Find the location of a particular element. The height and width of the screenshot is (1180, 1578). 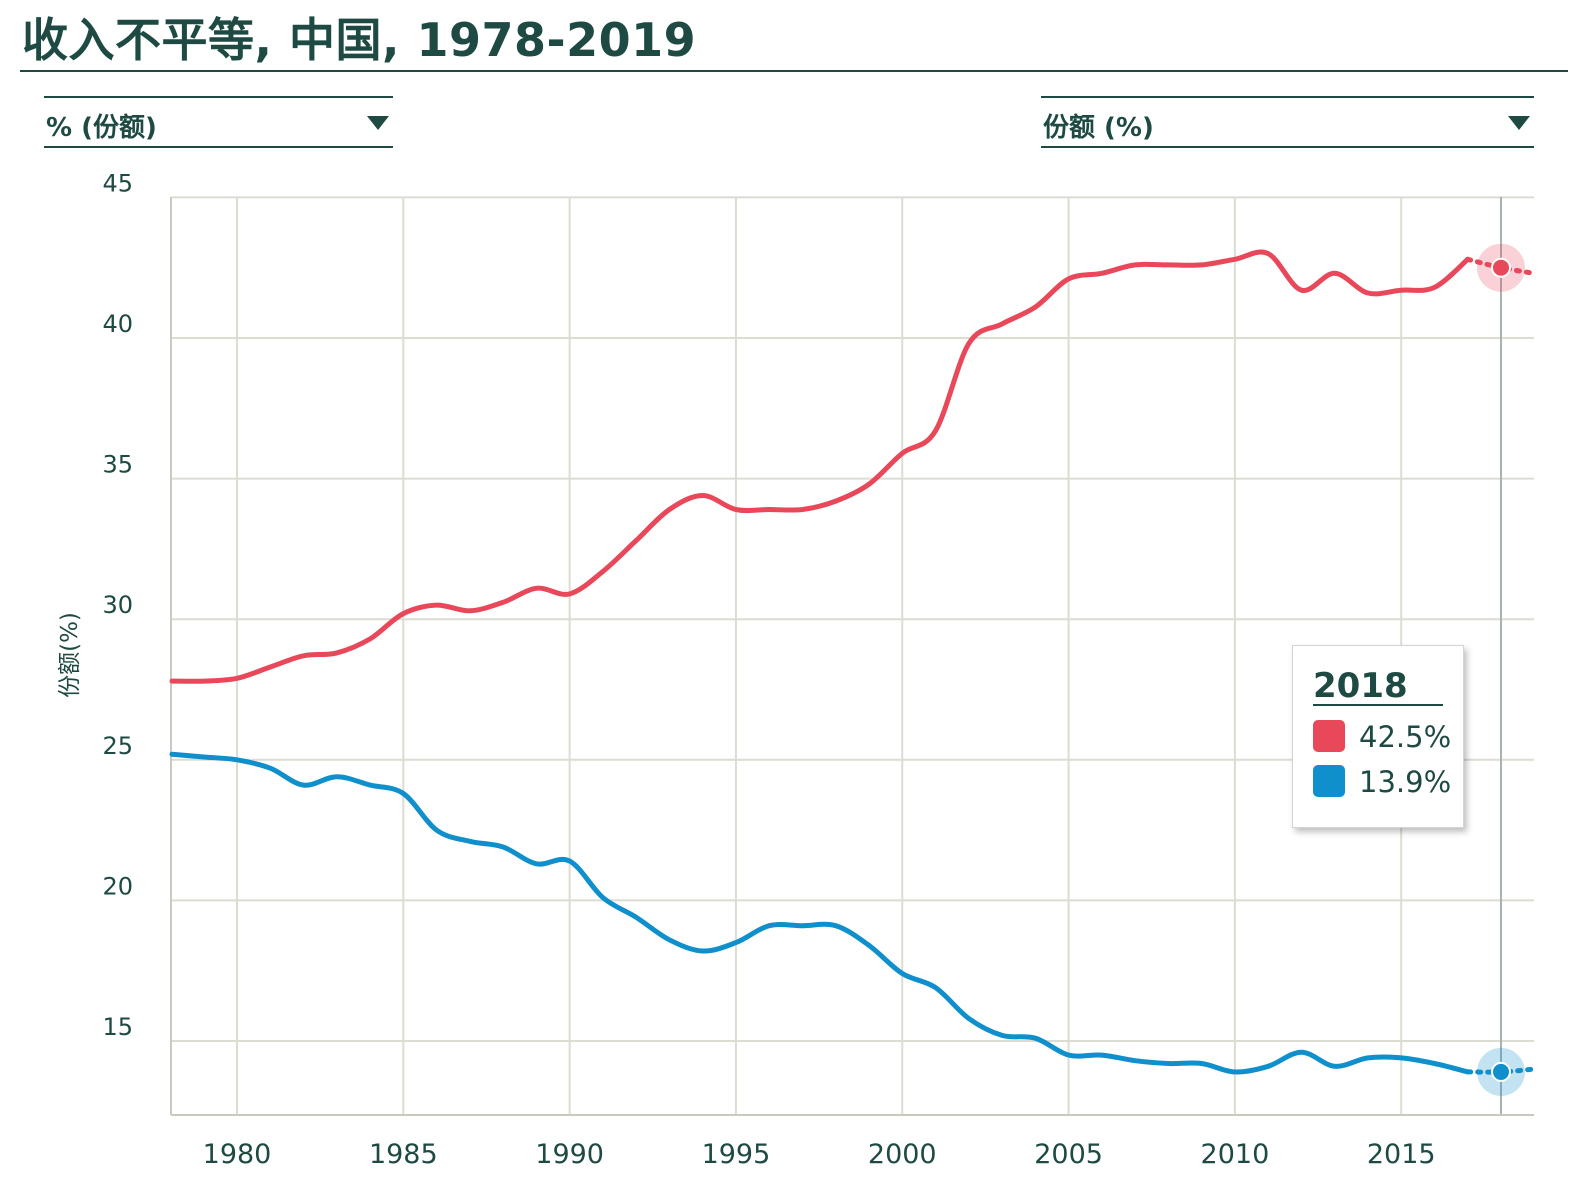

y-tick-label: 30 is located at coordinates (117, 605).